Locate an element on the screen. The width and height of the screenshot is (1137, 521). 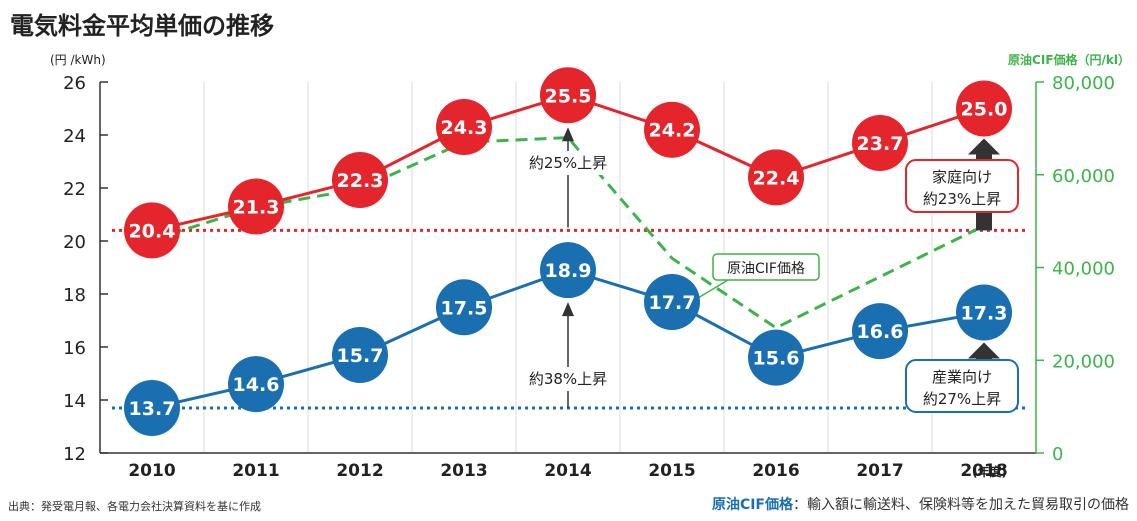
y-right-tick-label: 0 is located at coordinates (1057, 454).